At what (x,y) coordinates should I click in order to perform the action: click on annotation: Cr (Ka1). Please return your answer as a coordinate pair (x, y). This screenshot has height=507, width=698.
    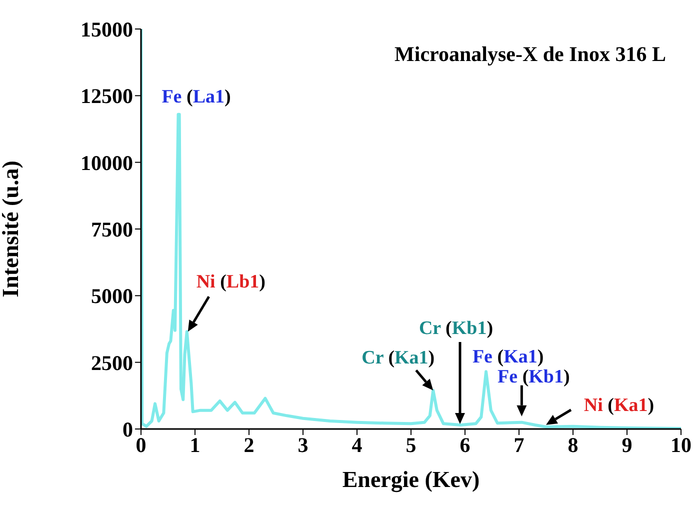
    Looking at the image, I should click on (398, 357).